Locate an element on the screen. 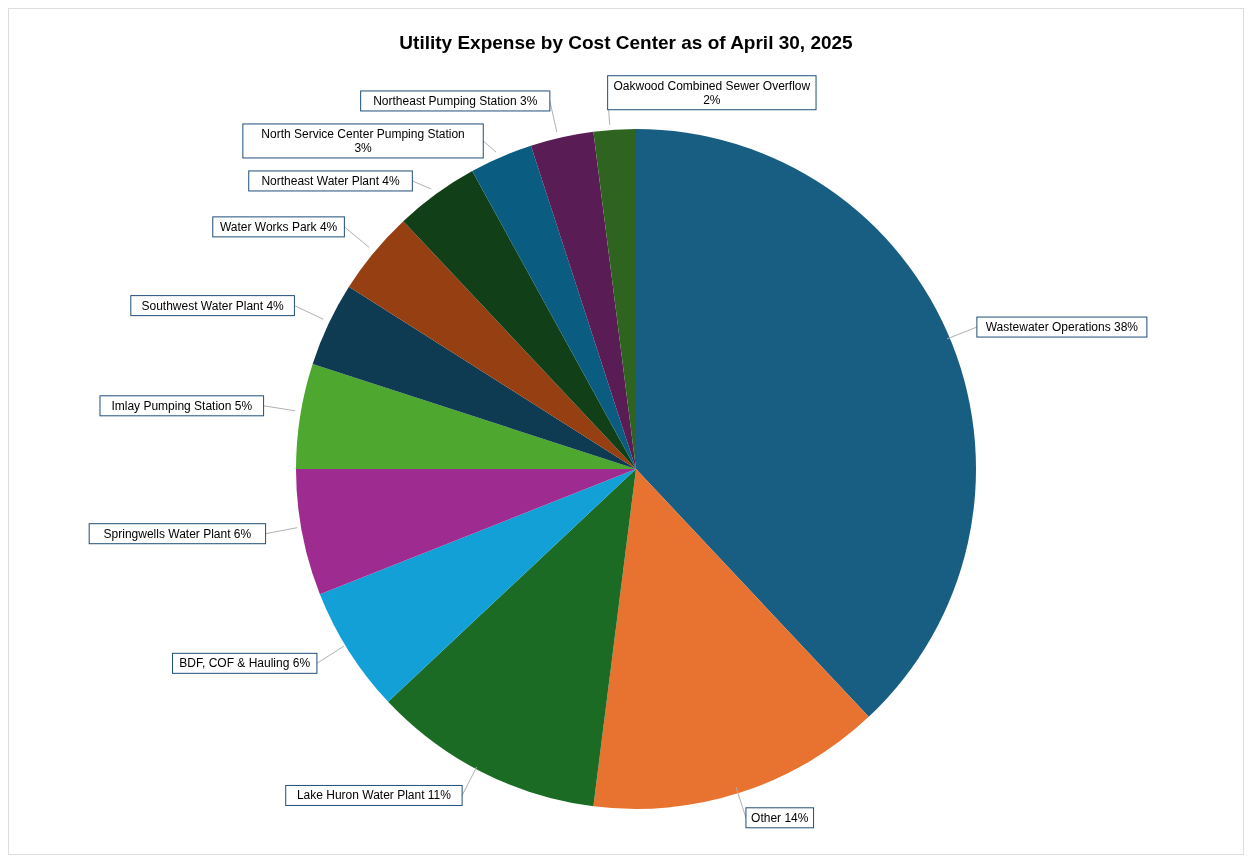  slice-label: North Service Center Pumping Station is located at coordinates (363, 133).